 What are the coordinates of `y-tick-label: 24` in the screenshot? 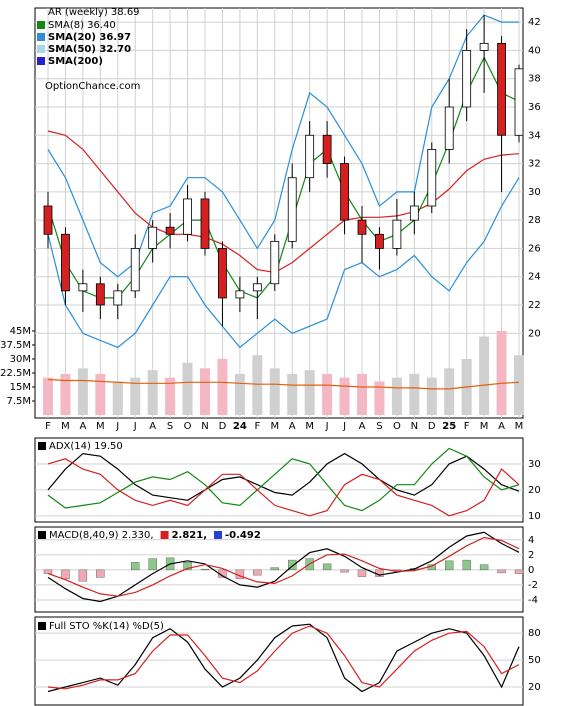 It's located at (534, 277).